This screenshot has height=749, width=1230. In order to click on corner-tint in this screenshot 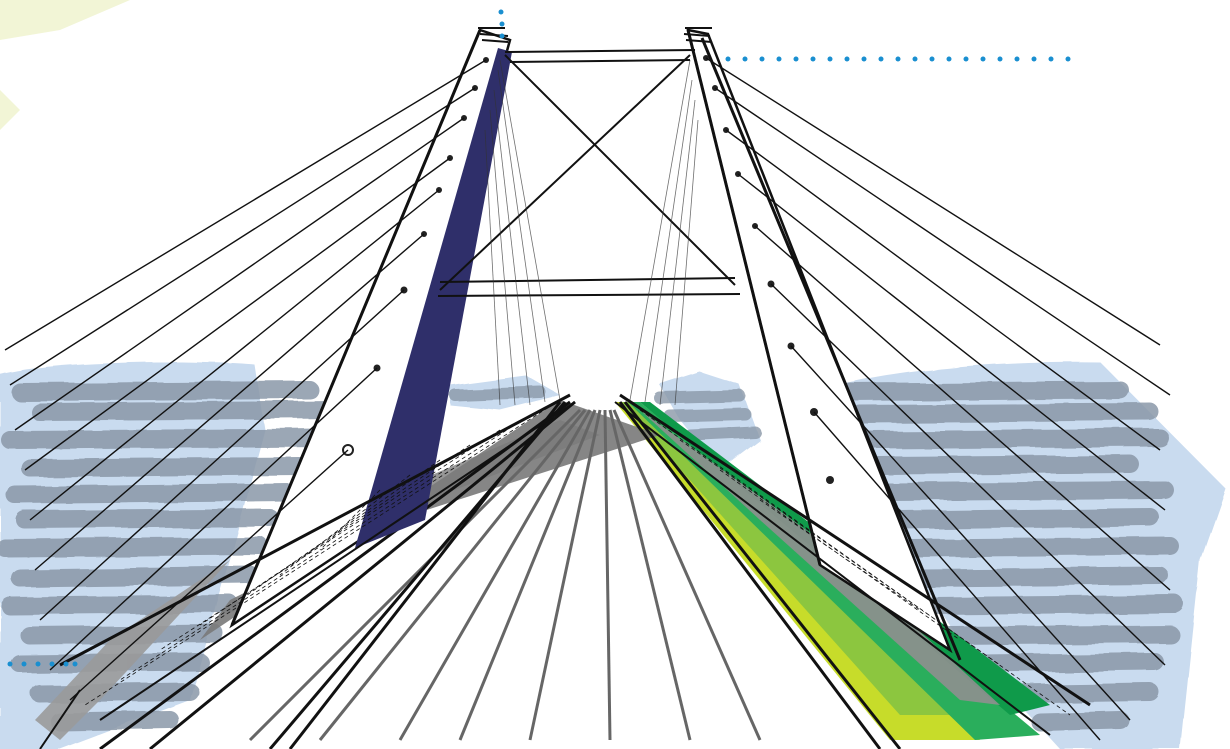, I will do `click(65, 20)`.